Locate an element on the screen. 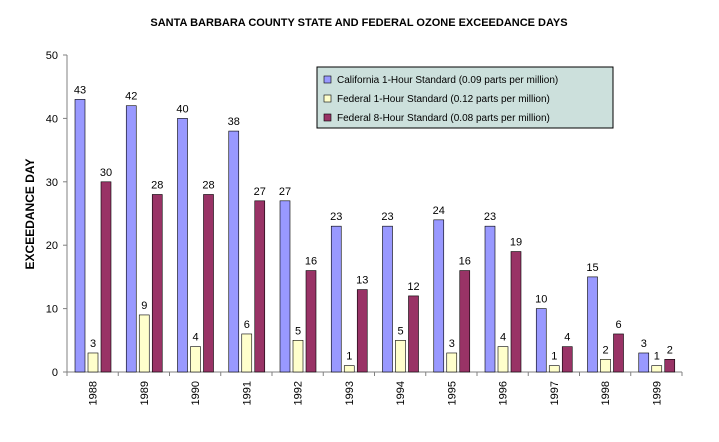 Image resolution: width=719 pixels, height=442 pixels. data-label: 30 is located at coordinates (106, 173).